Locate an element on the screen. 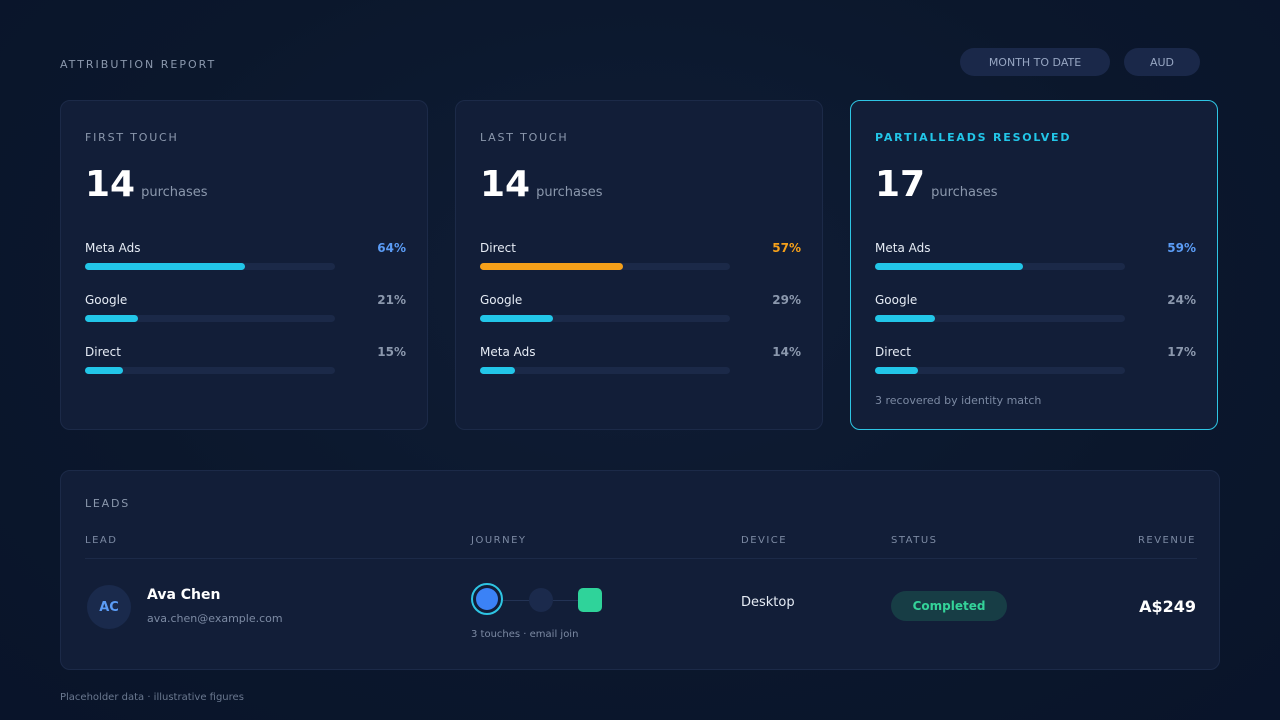 Image resolution: width=1280 pixels, height=720 pixels. channel-percent: 64% is located at coordinates (391, 248).